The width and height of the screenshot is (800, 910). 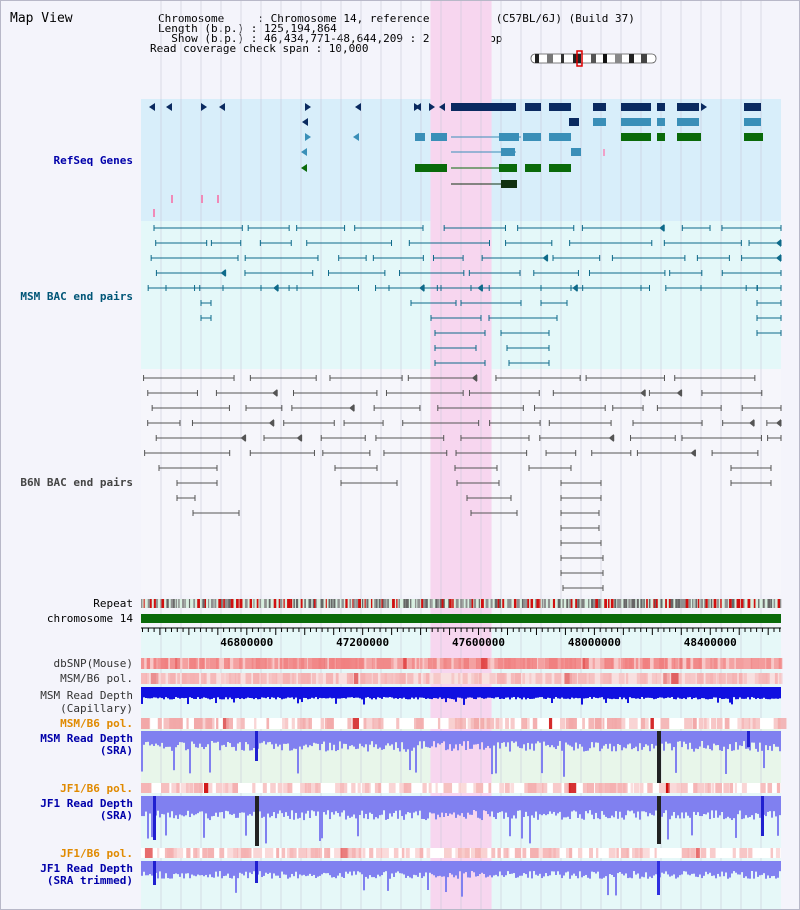 What do you see at coordinates (76, 296) in the screenshot?
I see `msm-bac-label: MSM BAC end pairs` at bounding box center [76, 296].